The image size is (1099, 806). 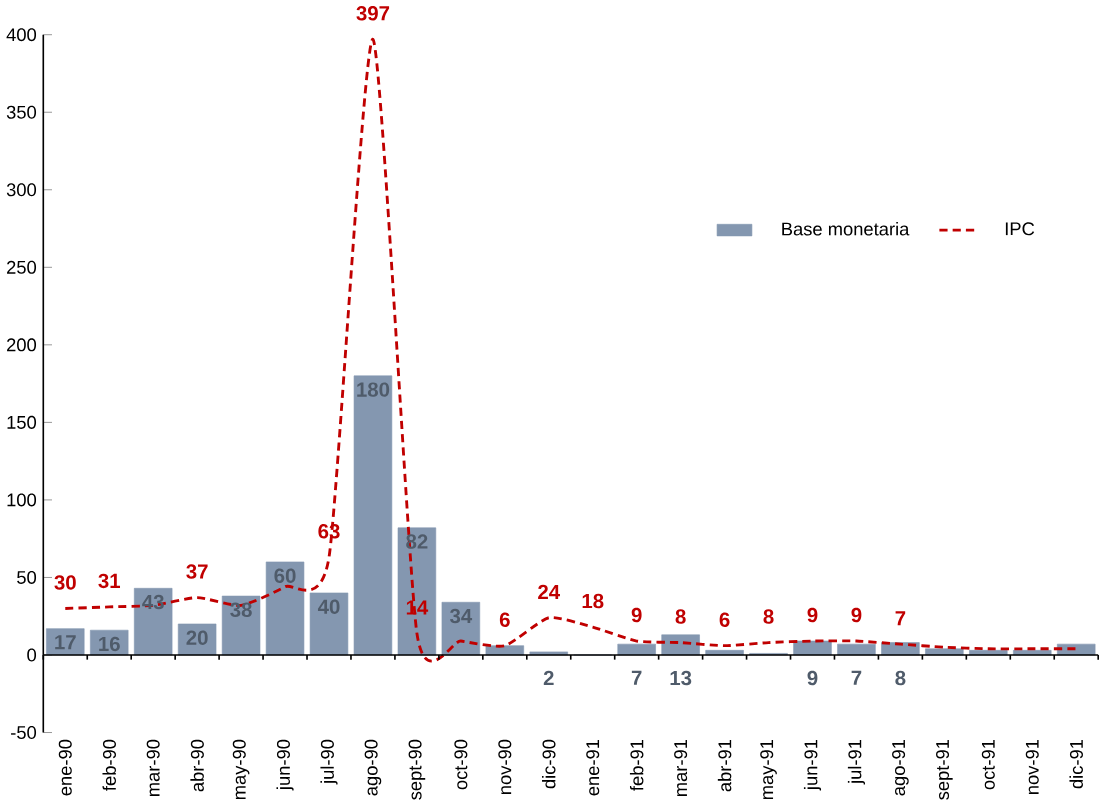 I want to click on x-tick-label: jun-90, so click(x=285, y=765).